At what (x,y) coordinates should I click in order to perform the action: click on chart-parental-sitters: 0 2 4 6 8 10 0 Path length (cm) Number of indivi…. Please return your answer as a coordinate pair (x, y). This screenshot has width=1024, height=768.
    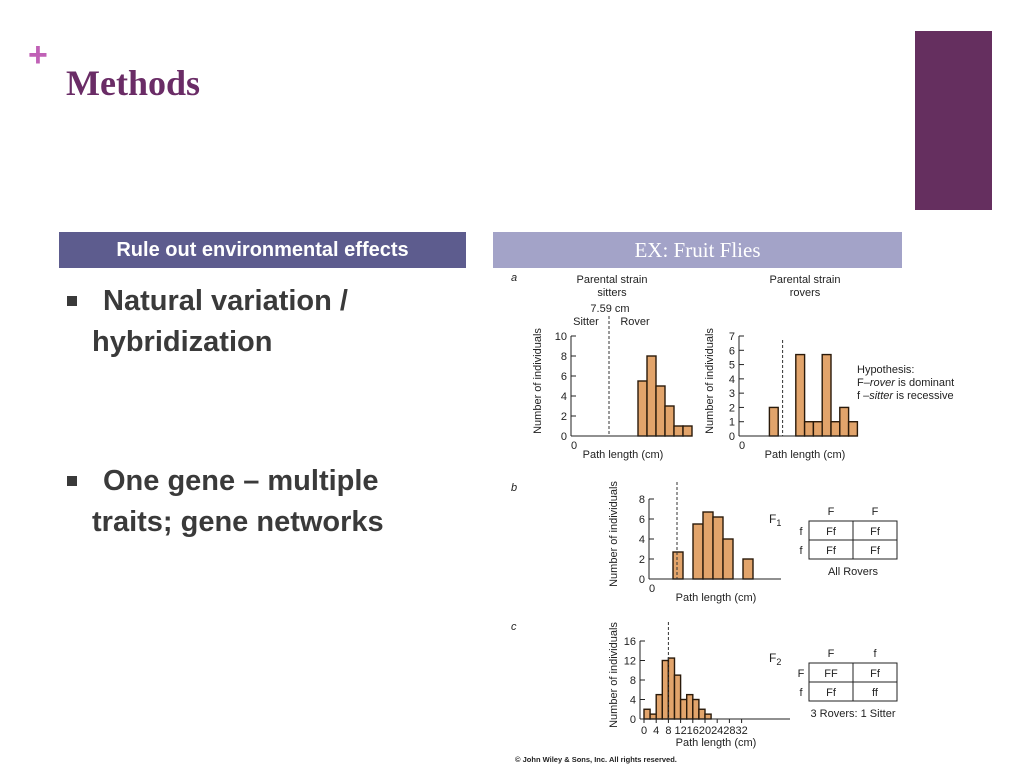
    Looking at the image, I should click on (612, 388).